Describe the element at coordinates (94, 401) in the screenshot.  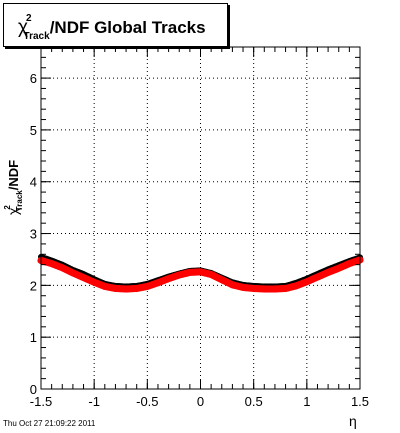
I see `x-tick-label: -1` at that location.